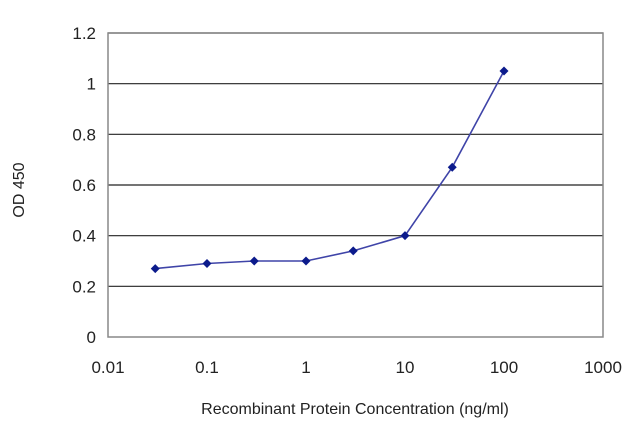  Describe the element at coordinates (504, 367) in the screenshot. I see `x-tick-label: 100` at that location.